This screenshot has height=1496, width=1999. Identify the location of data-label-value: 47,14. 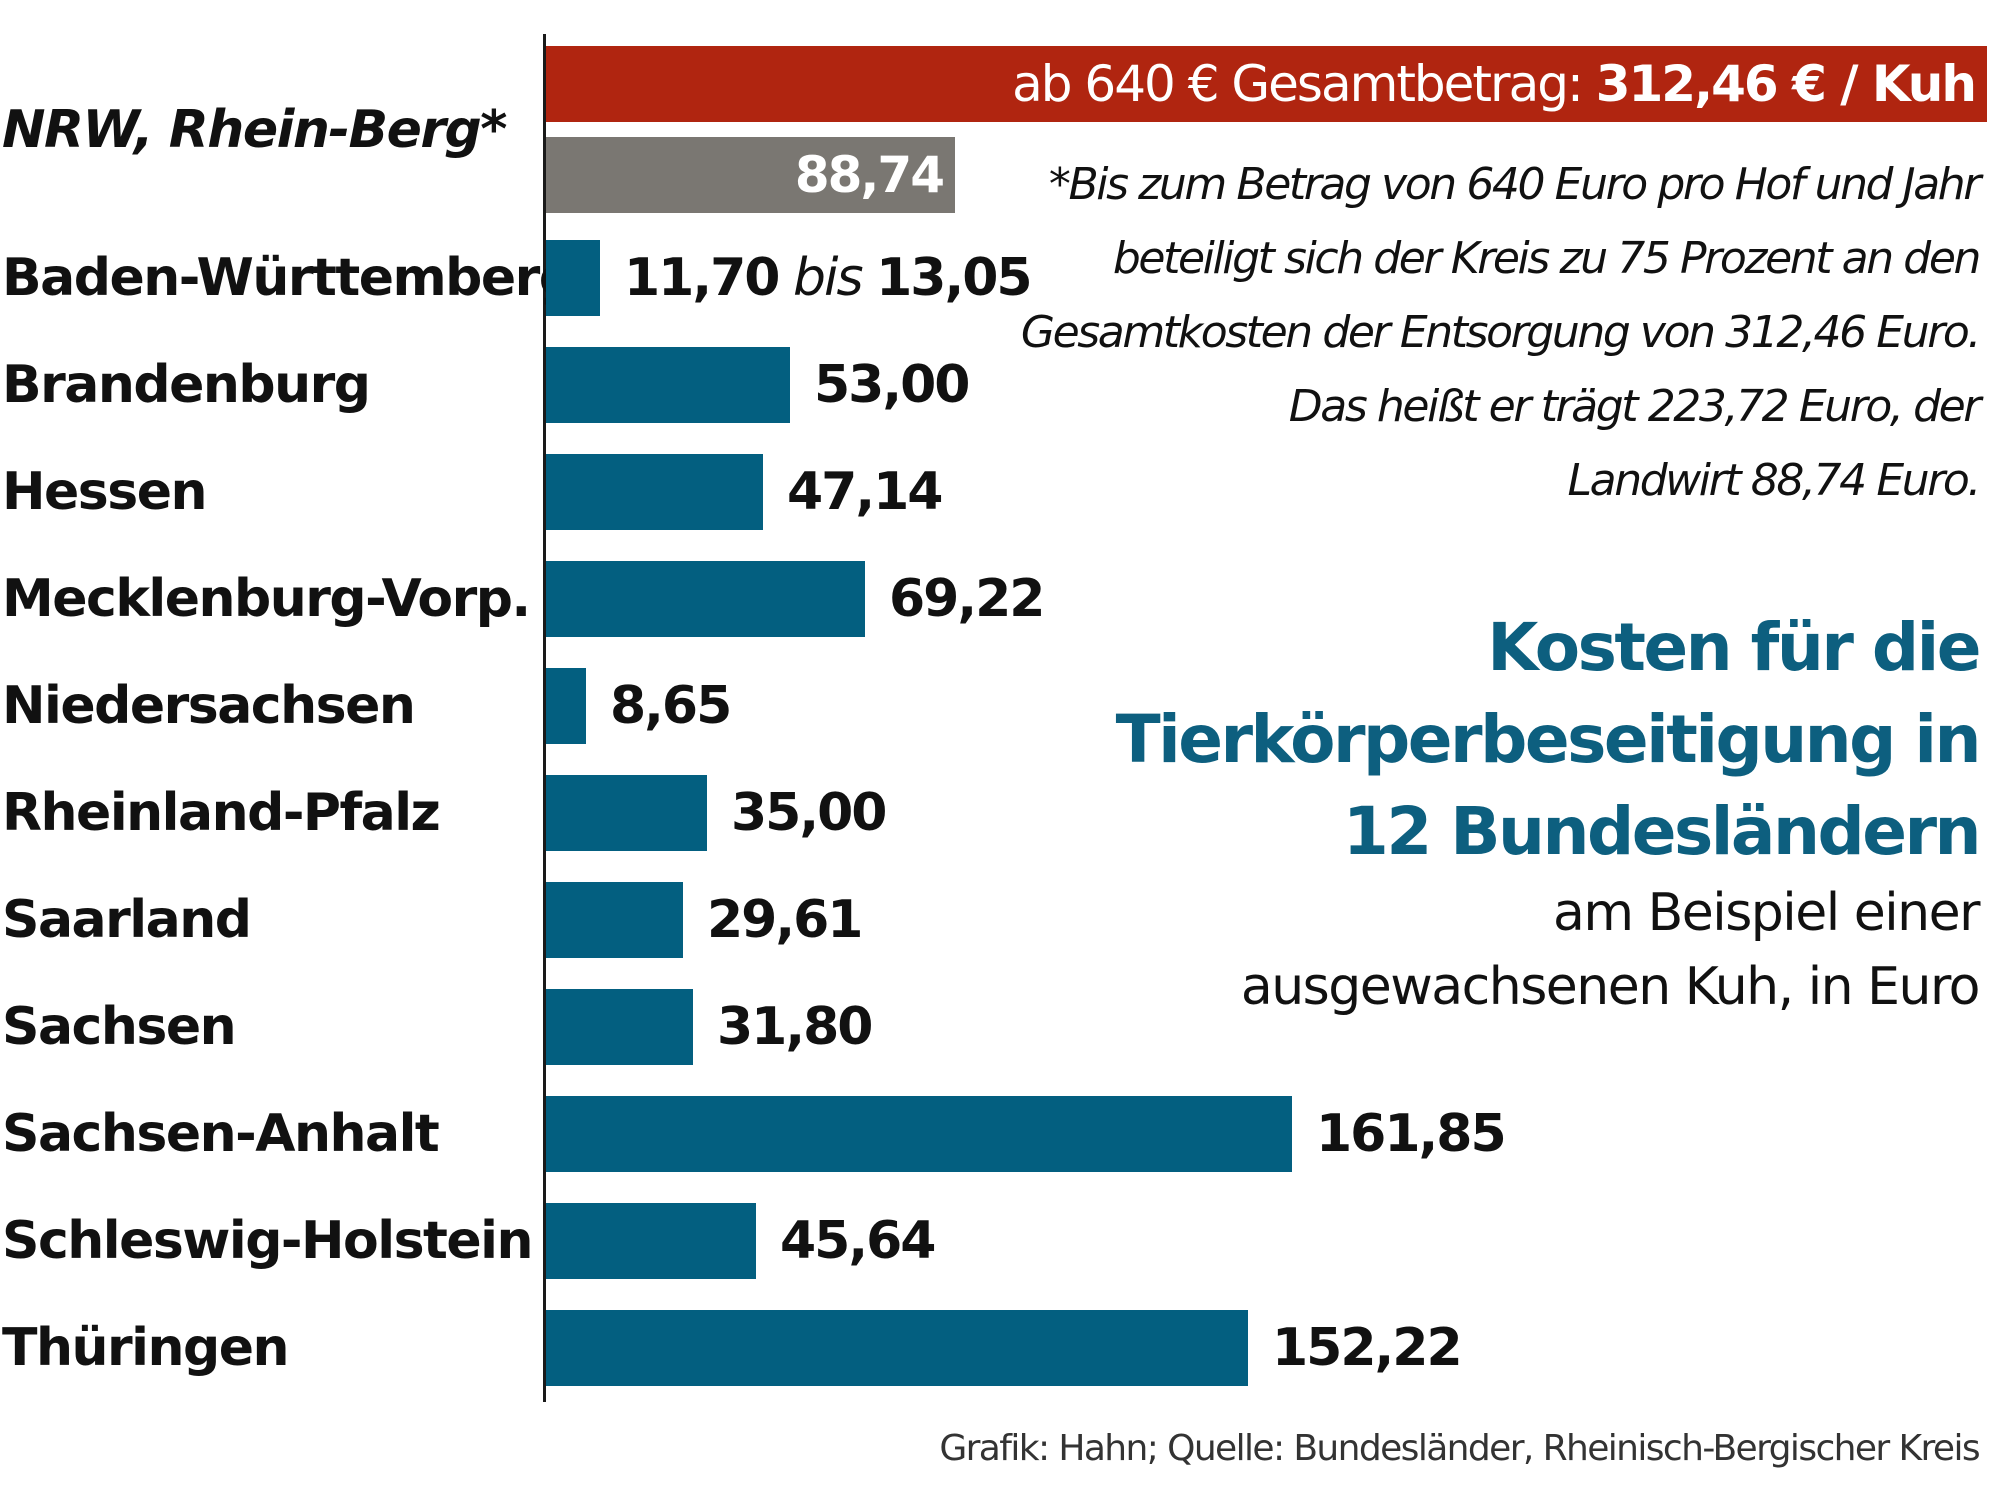
(865, 492).